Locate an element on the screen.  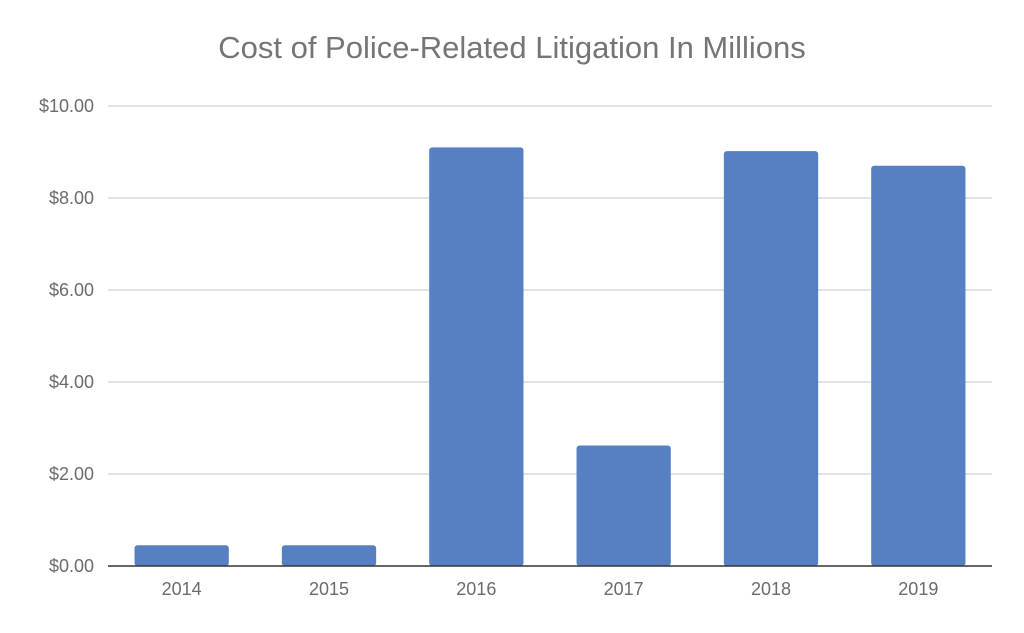
bar-2015 is located at coordinates (329, 555).